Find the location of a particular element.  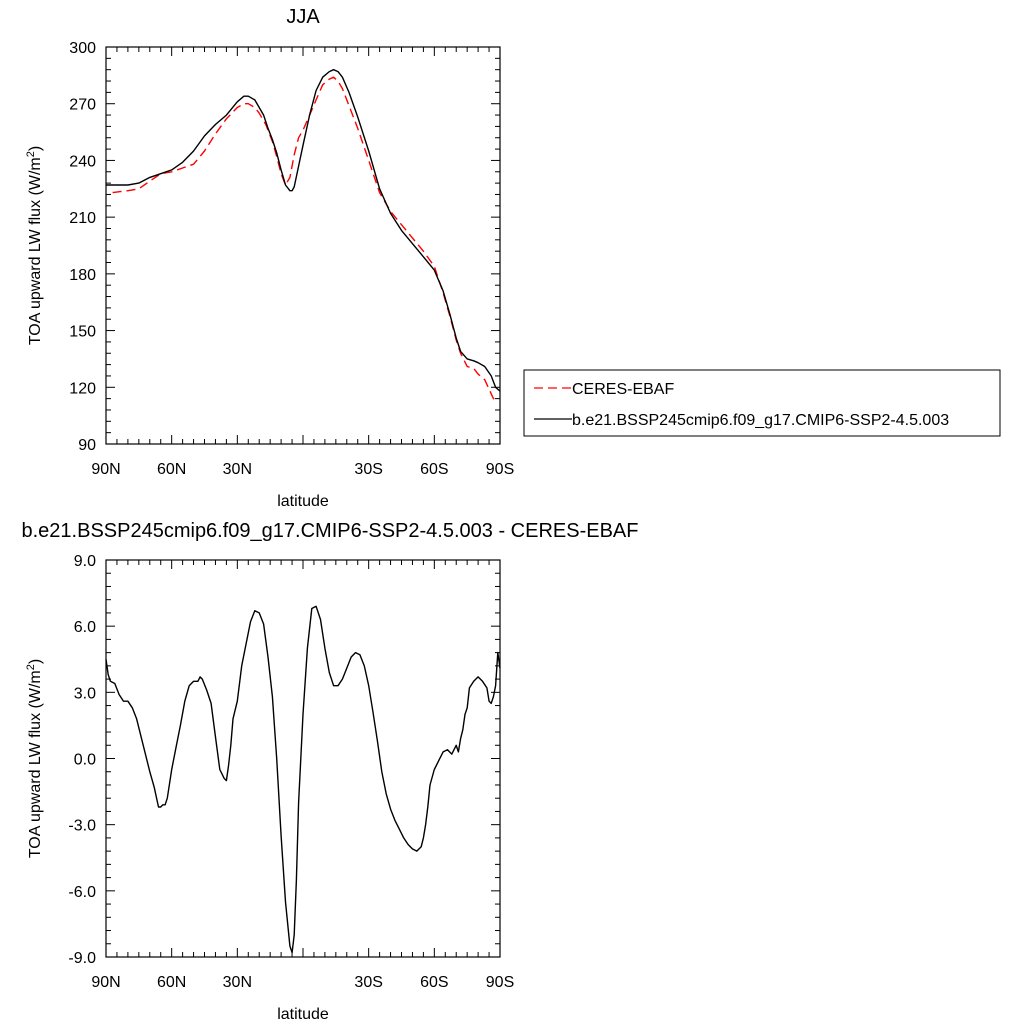

bottom-panel-series-group is located at coordinates (303, 779).